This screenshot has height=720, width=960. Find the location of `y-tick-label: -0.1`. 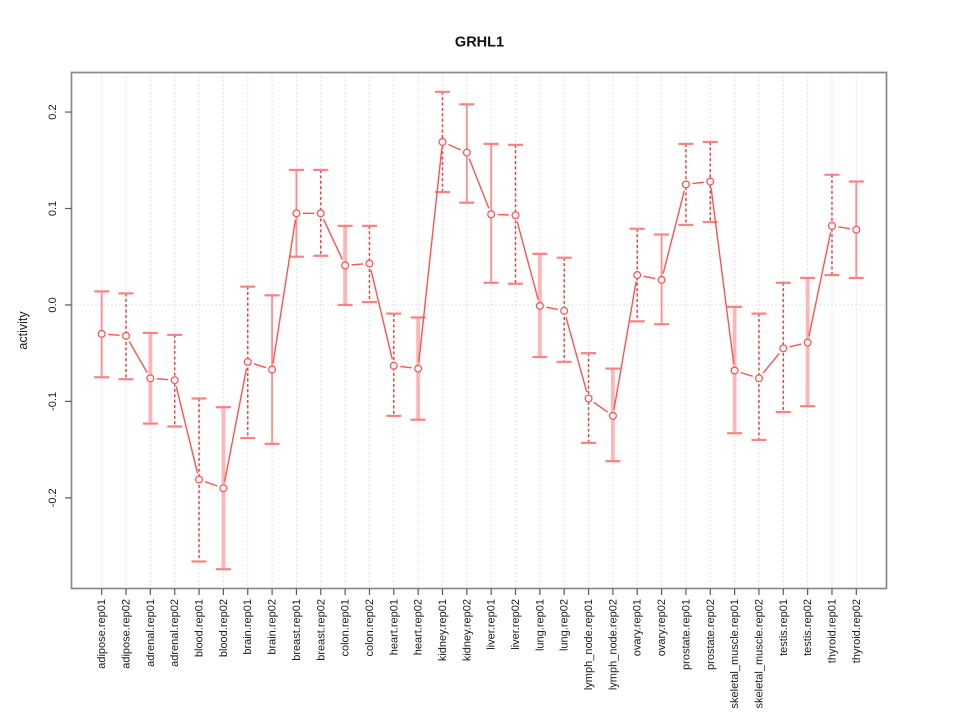

y-tick-label: -0.1 is located at coordinates (53, 401).